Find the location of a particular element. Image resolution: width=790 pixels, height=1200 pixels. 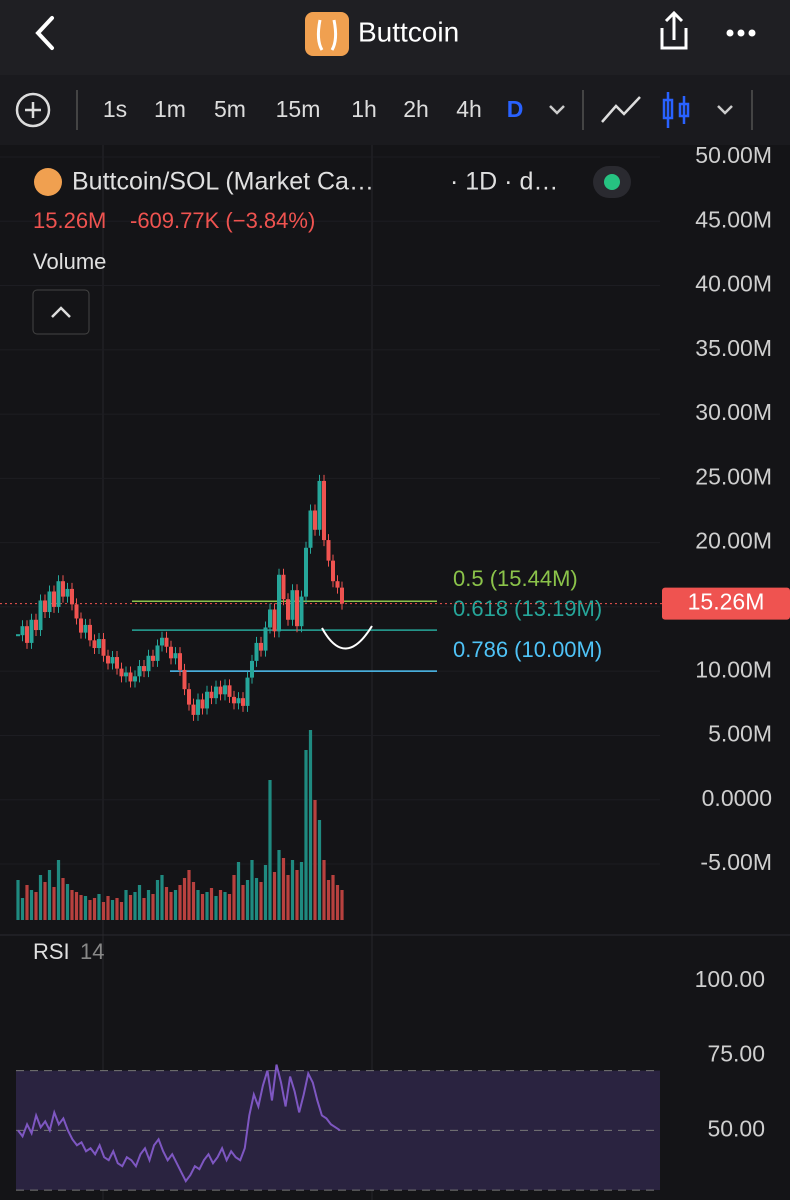

interval-button: D is located at coordinates (515, 109).